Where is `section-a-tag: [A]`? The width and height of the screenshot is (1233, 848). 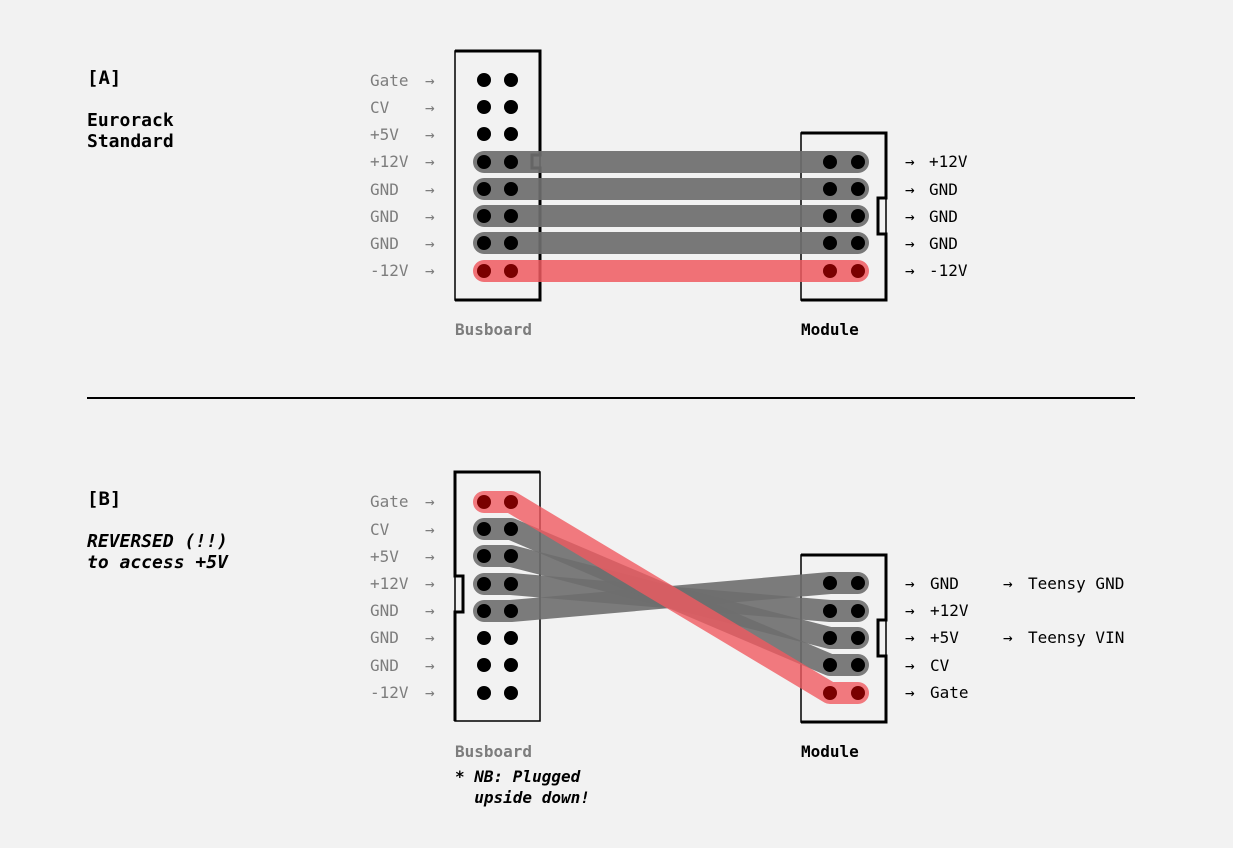
section-a-tag: [A] is located at coordinates (104, 78).